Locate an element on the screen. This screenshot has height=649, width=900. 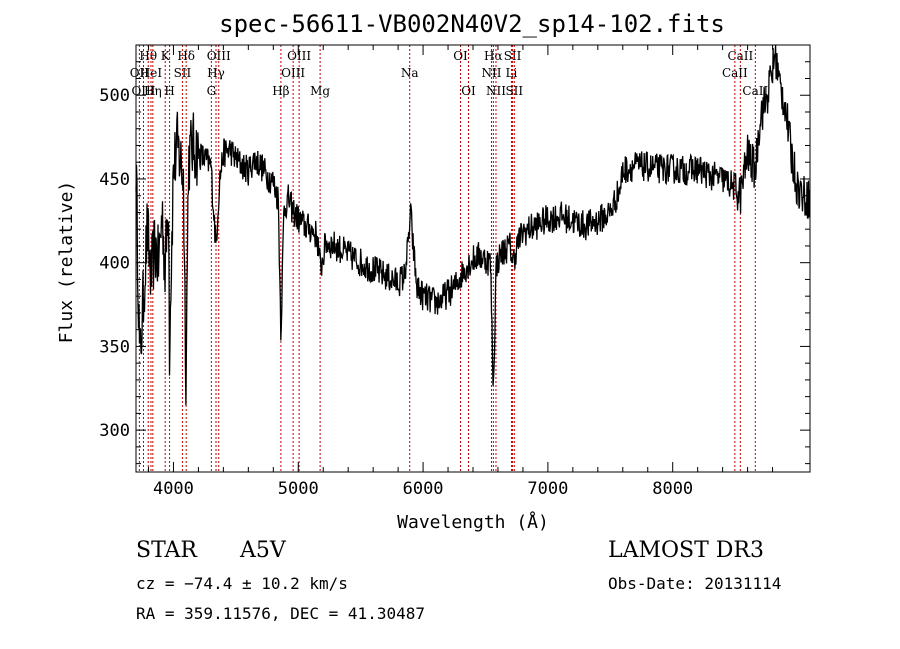
line-marker-label: Hη is located at coordinates (153, 91).